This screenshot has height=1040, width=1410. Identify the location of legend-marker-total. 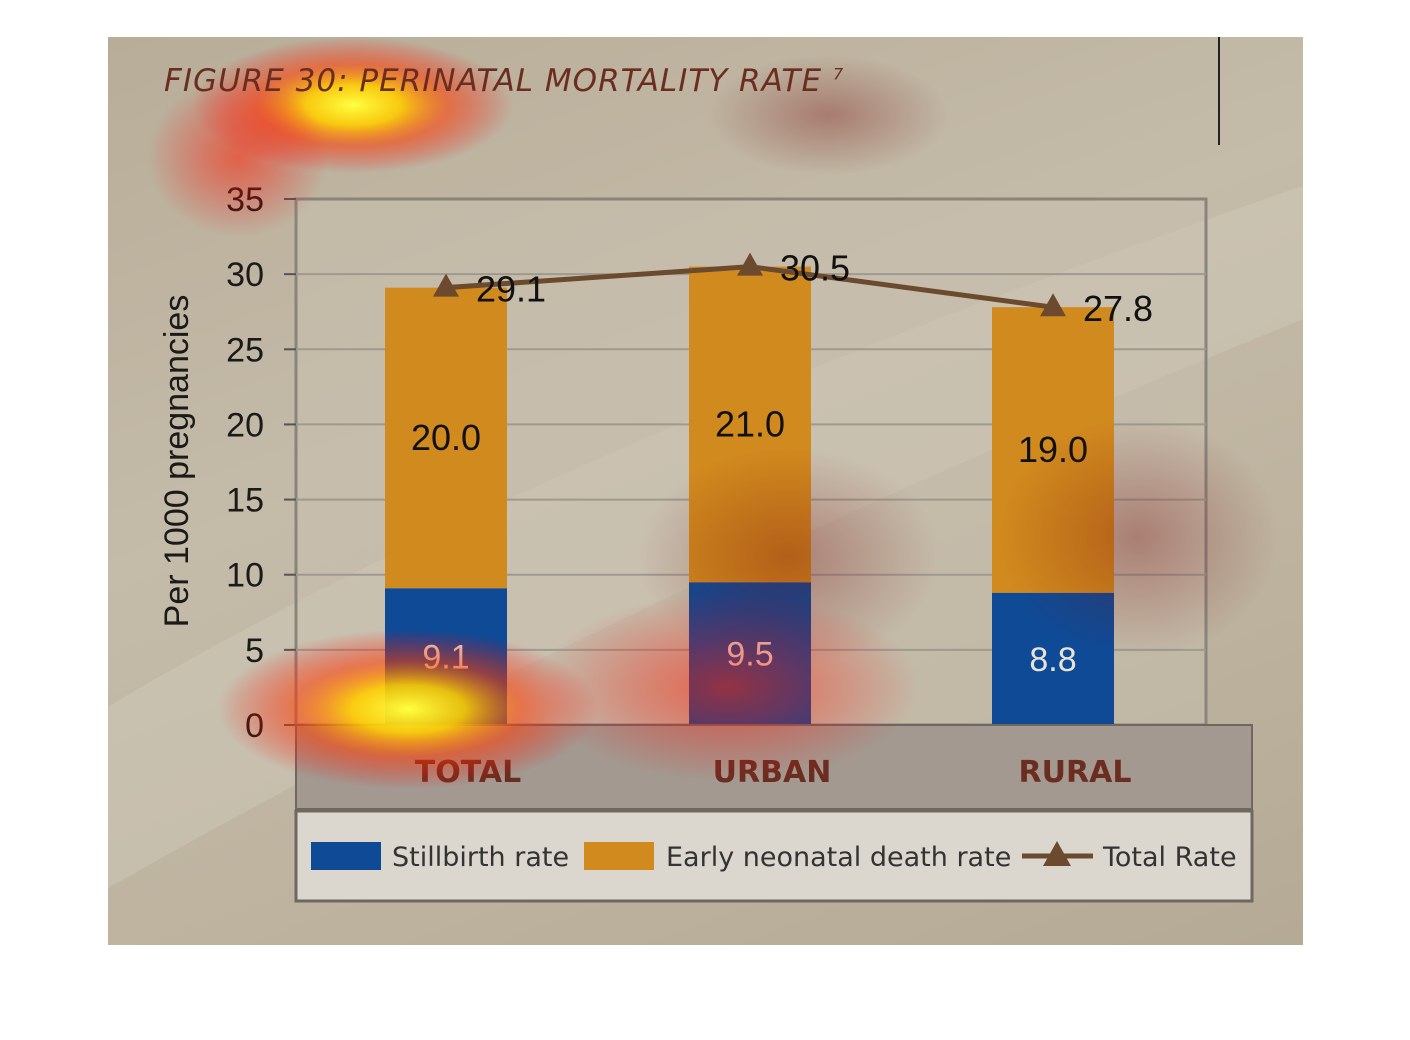
(1057, 853).